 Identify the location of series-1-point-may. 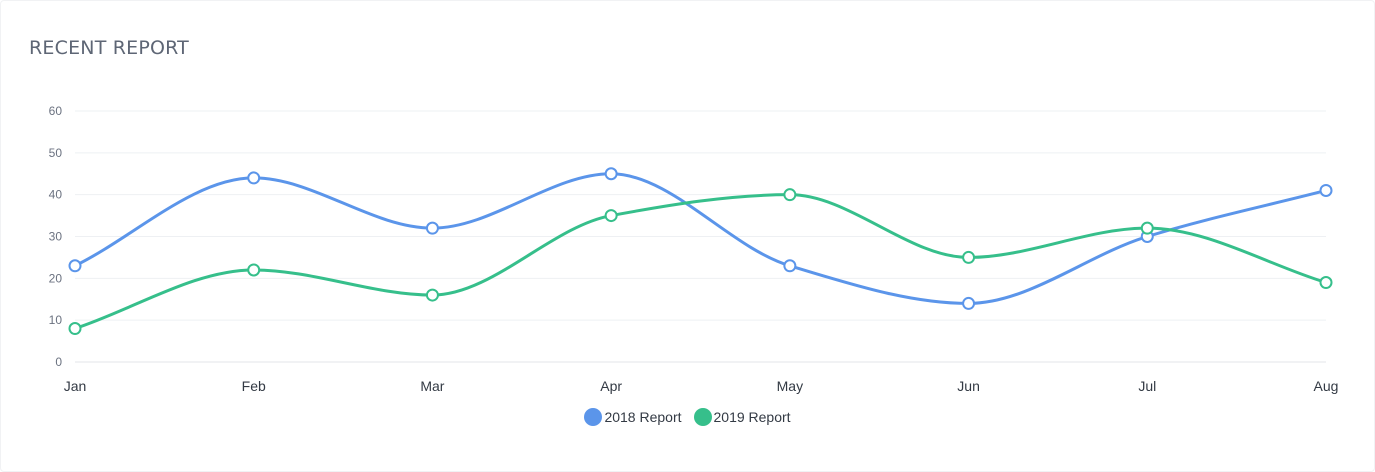
(790, 266).